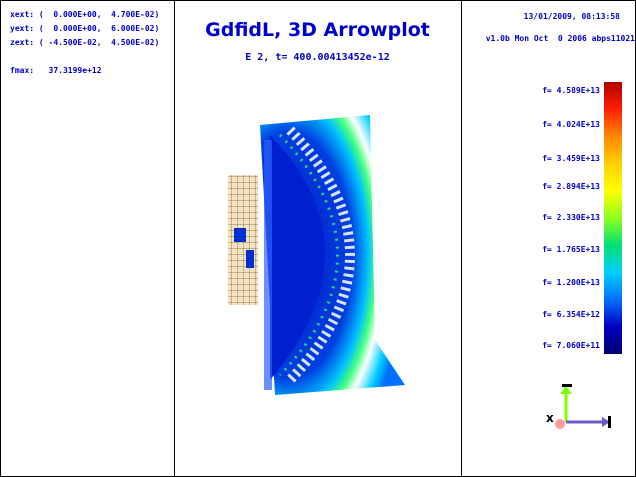 The height and width of the screenshot is (477, 636). I want to click on page-title: GdfidL, 3D Arrowplot, so click(317, 30).